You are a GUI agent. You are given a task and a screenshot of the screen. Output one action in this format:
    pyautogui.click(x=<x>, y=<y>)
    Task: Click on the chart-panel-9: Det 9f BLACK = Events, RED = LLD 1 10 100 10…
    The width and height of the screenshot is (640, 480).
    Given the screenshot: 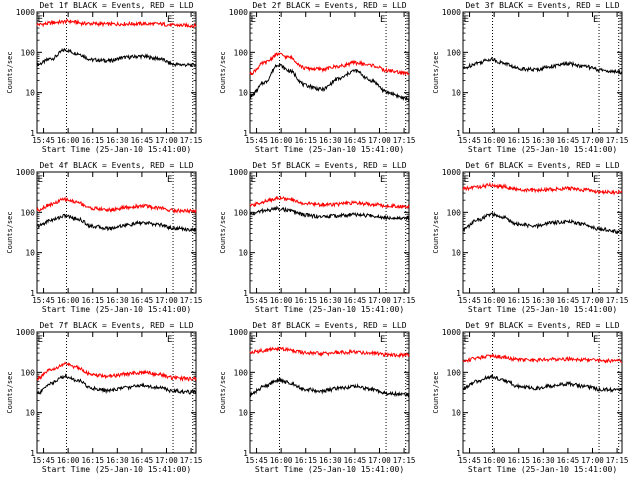 What is the action you would take?
    pyautogui.click(x=530, y=397)
    